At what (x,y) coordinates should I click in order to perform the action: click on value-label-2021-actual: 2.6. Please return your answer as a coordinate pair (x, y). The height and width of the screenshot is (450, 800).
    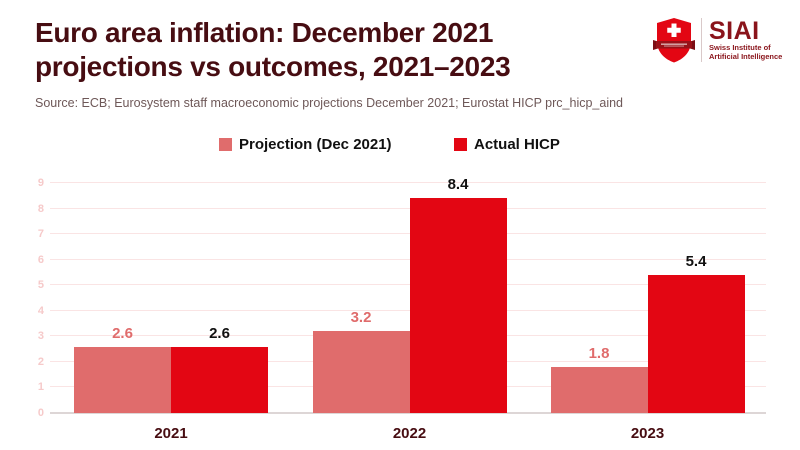
    Looking at the image, I should click on (219, 333).